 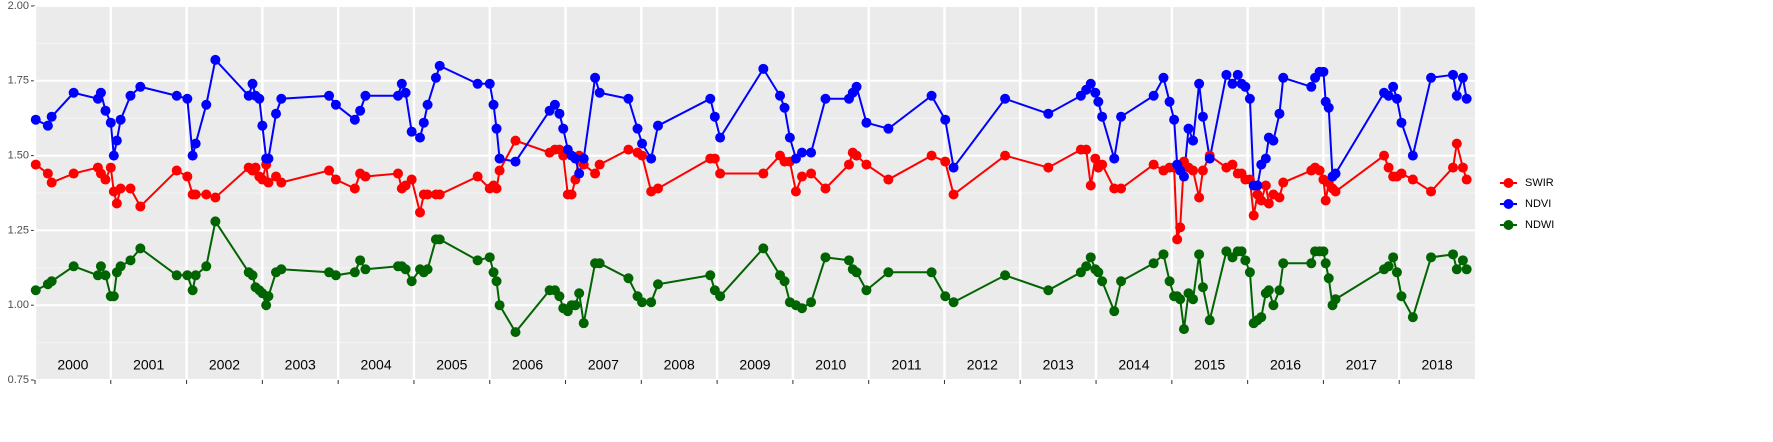 I want to click on y-tick-label: 1.00, so click(x=18, y=305).